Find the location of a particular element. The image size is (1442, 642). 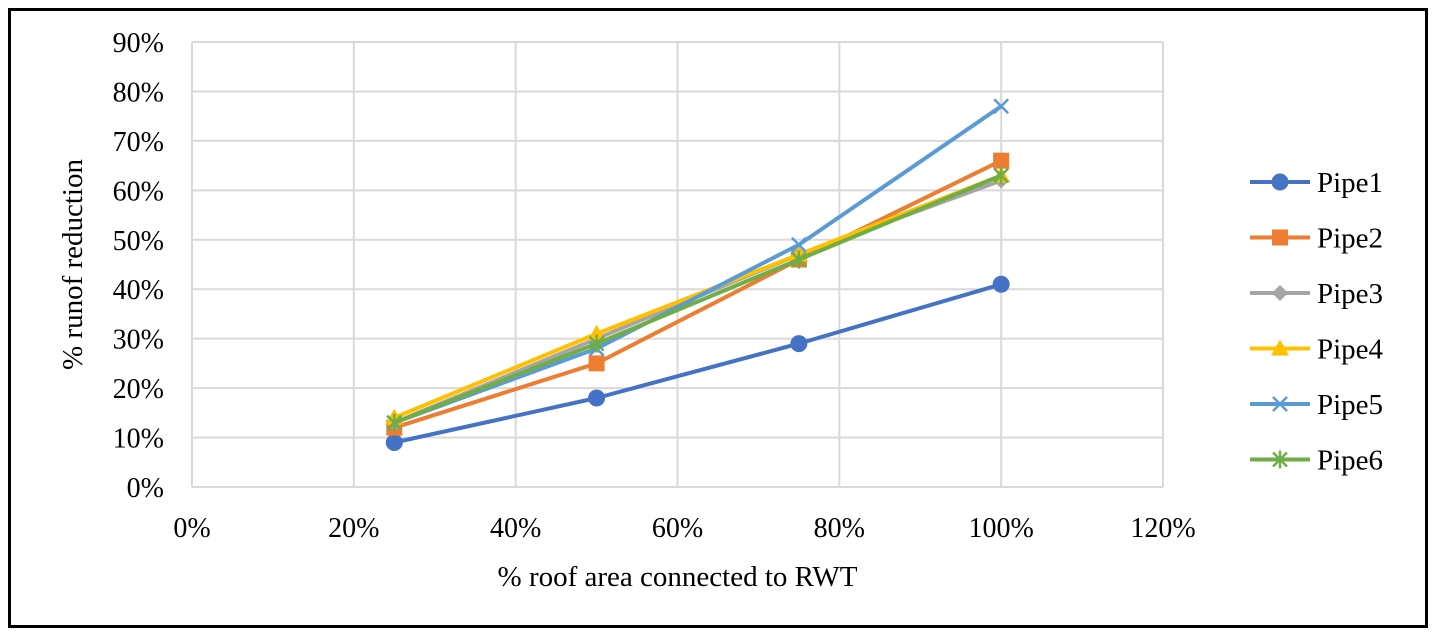

y-tick-label: 40% is located at coordinates (138, 290).